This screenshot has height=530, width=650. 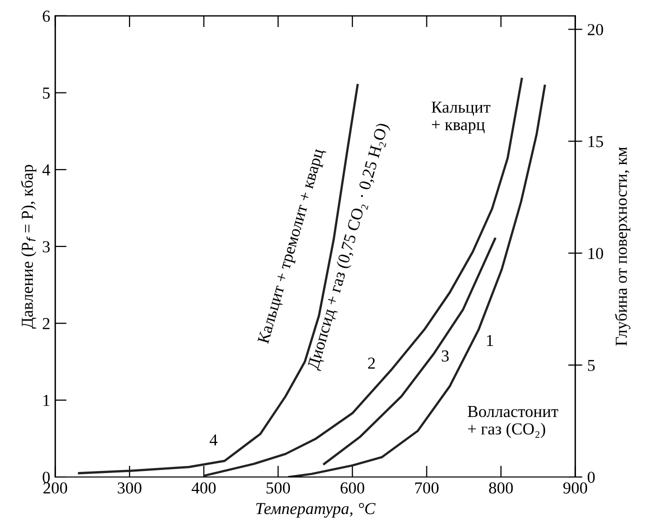 What do you see at coordinates (591, 366) in the screenshot?
I see `y2-tick-label: 5` at bounding box center [591, 366].